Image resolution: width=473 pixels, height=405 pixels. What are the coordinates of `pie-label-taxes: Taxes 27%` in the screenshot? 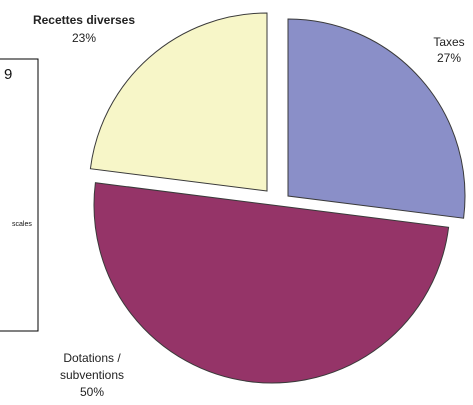 It's located at (448, 50).